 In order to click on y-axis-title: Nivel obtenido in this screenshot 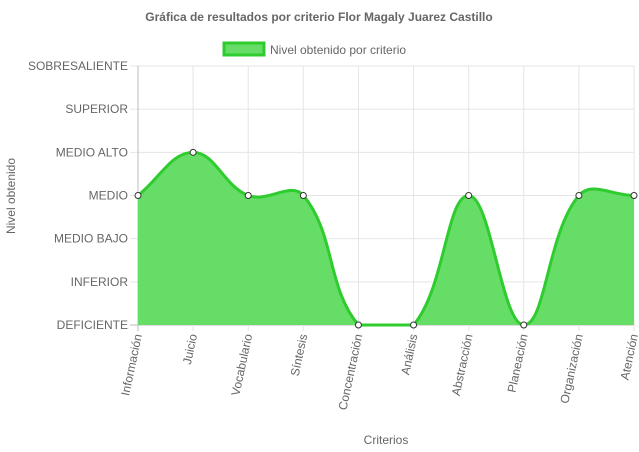, I will do `click(11, 196)`.